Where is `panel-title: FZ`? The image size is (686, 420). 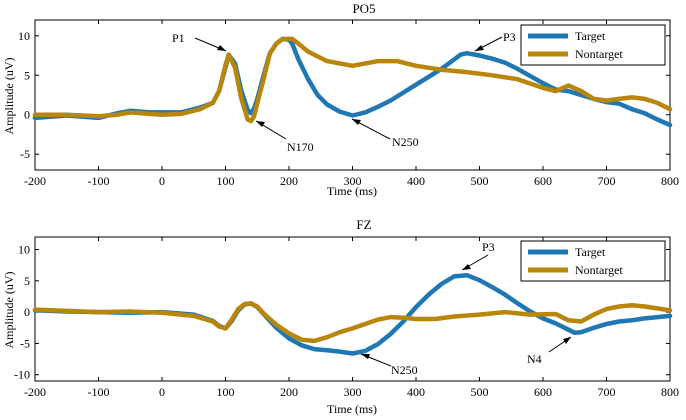
panel-title: FZ is located at coordinates (363, 224).